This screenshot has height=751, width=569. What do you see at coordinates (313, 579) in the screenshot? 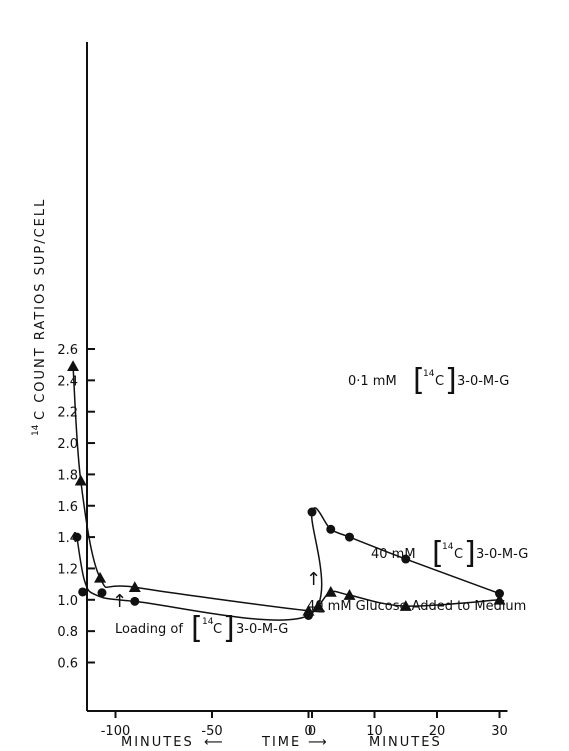
I see `annotation-glucose-arrow: ↑` at bounding box center [313, 579].